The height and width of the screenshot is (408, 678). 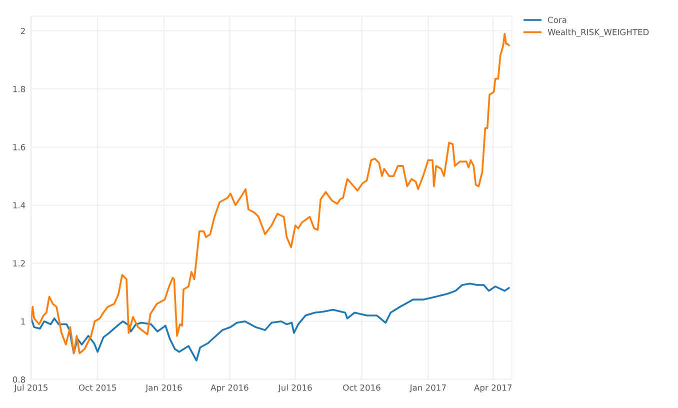 I want to click on x-tick-label: Jul 2015, so click(x=31, y=388).